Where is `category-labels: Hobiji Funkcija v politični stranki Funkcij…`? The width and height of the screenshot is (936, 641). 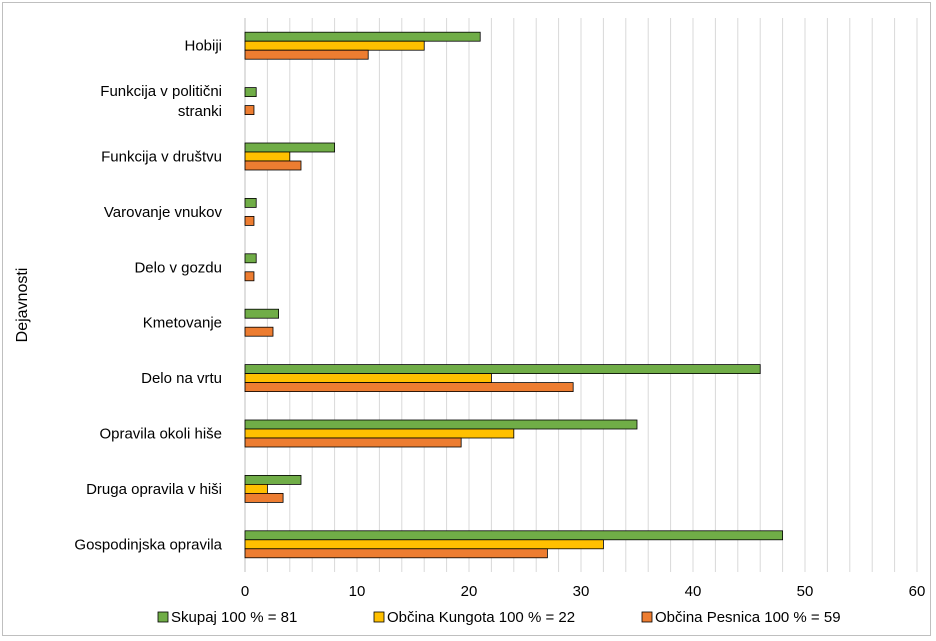
category-labels: Hobiji Funkcija v politični stranki Funkcij… is located at coordinates (148, 296).